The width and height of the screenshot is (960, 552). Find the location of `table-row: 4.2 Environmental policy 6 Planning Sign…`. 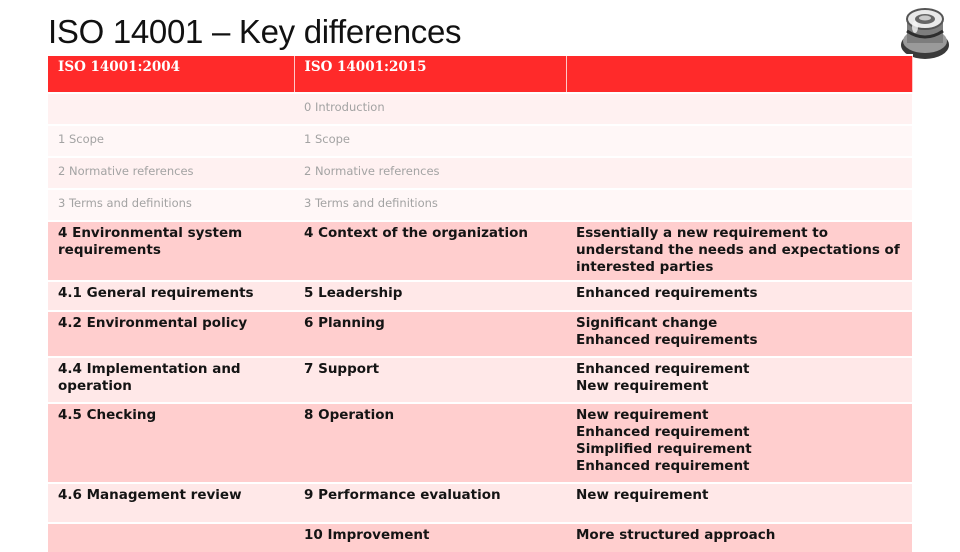

table-row: 4.2 Environmental policy 6 Planning Sign… is located at coordinates (480, 333).